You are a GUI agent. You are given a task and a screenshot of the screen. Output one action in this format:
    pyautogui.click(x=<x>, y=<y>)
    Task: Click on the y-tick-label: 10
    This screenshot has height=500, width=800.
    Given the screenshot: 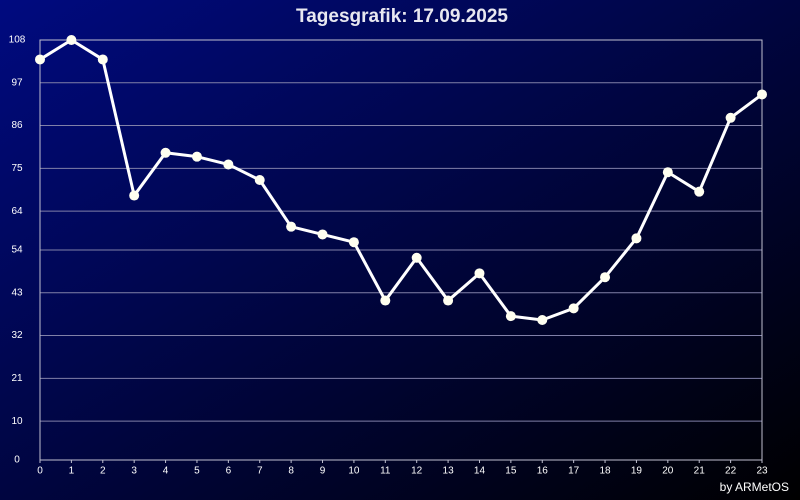 What is the action you would take?
    pyautogui.click(x=17, y=421)
    